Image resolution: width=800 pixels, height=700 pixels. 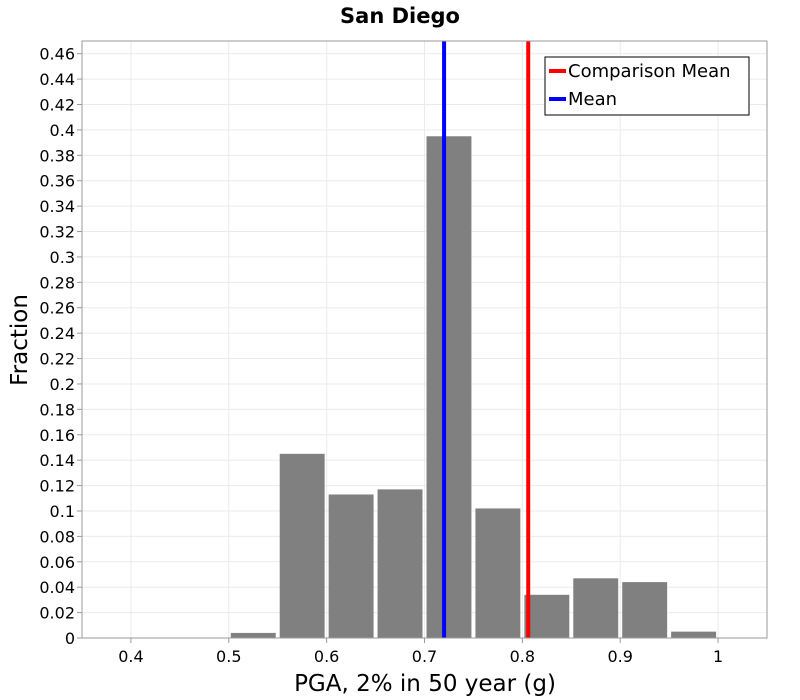 What do you see at coordinates (62, 511) in the screenshot?
I see `y-tick-label: 0.1` at bounding box center [62, 511].